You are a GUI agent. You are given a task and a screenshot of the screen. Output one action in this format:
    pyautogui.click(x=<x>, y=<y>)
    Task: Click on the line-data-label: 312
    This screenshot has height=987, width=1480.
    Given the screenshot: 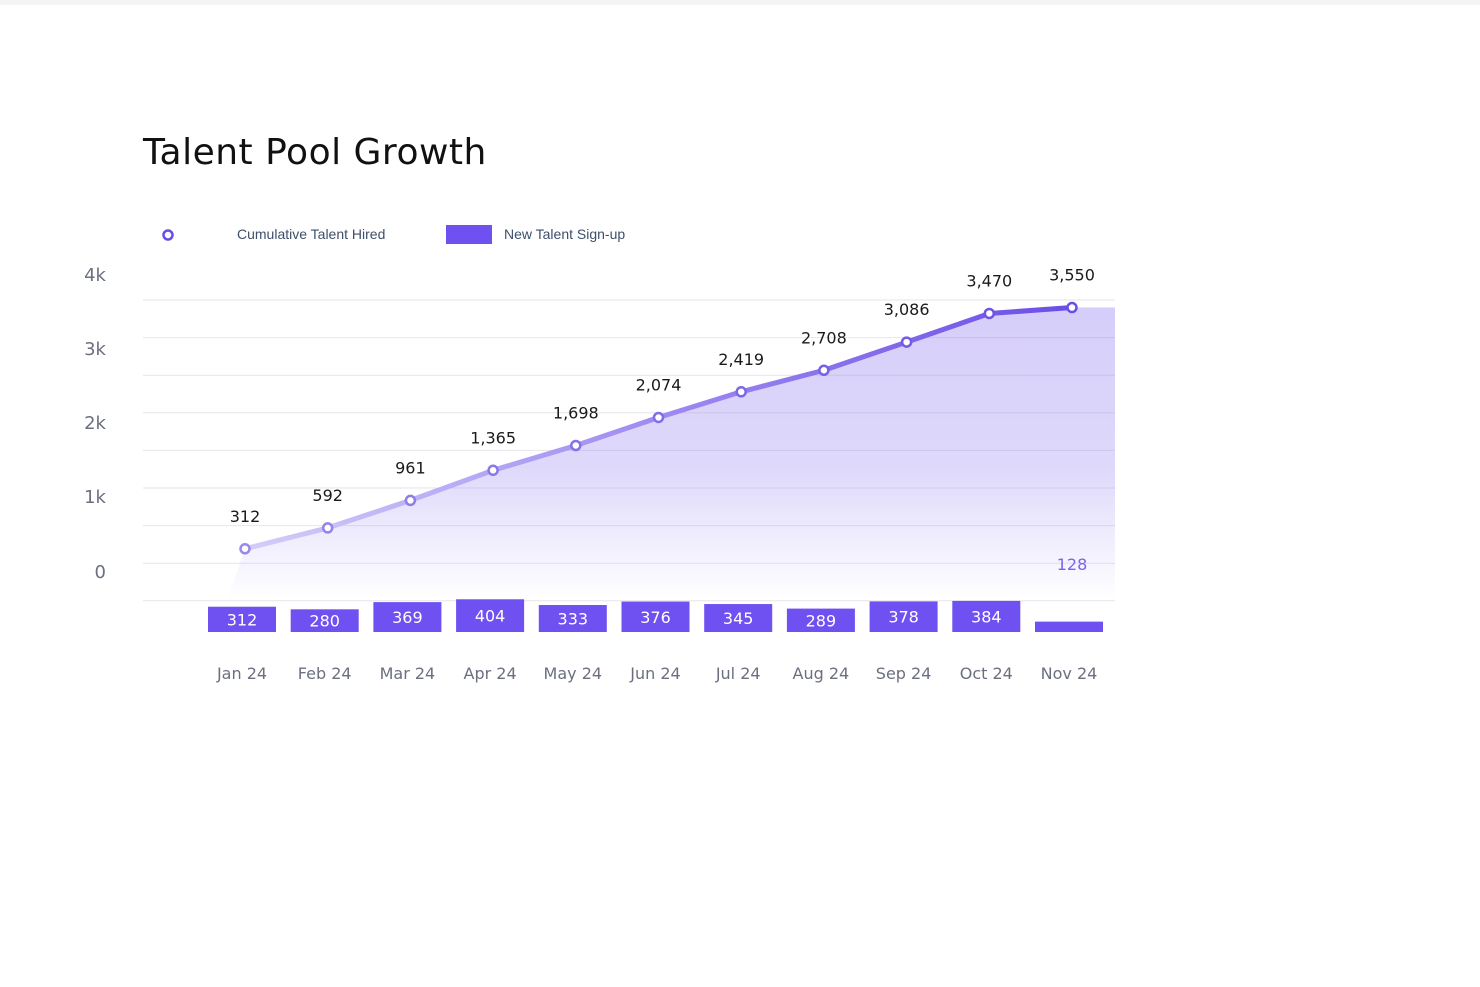 What is the action you would take?
    pyautogui.click(x=245, y=516)
    